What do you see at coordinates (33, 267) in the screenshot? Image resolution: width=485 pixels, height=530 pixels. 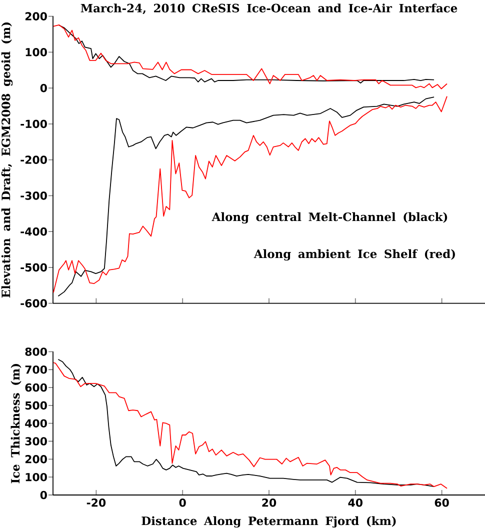 I see `y-tick-label: -500` at bounding box center [33, 267].